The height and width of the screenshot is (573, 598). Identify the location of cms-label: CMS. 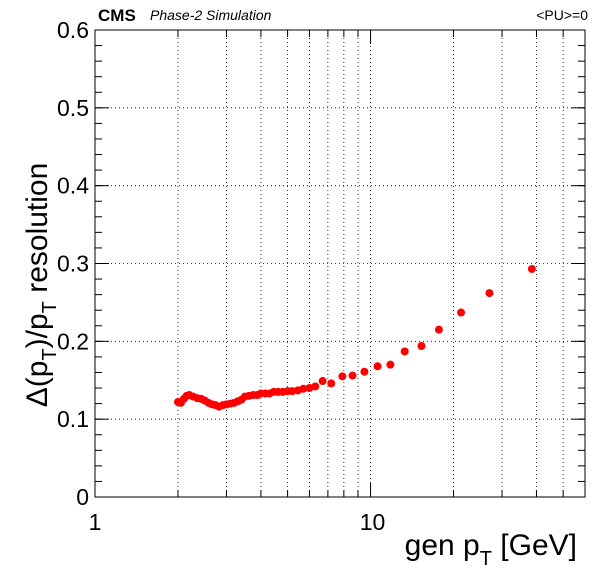
(117, 15).